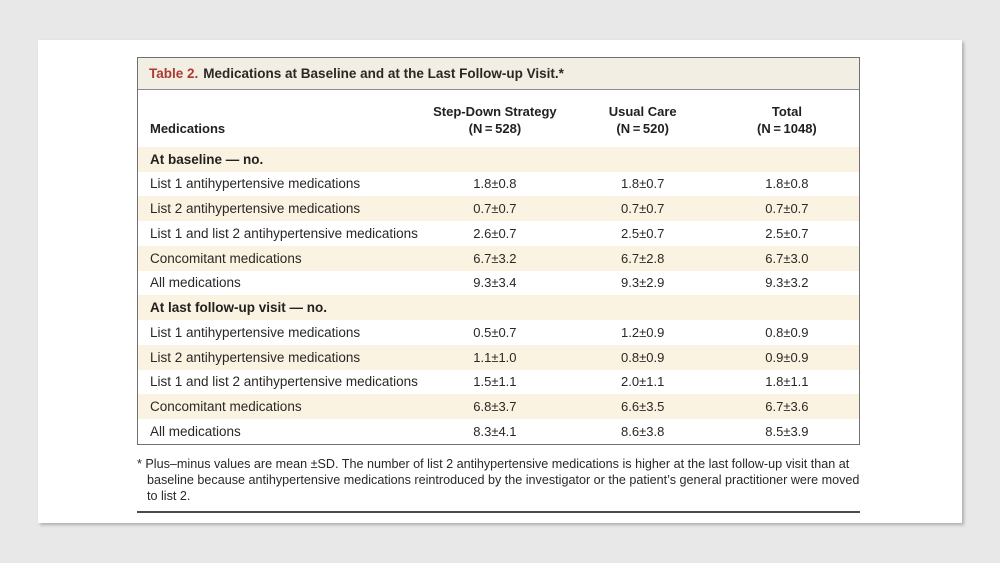 Image resolution: width=1000 pixels, height=563 pixels. I want to click on column-group-n: (N = 1048), so click(787, 128).